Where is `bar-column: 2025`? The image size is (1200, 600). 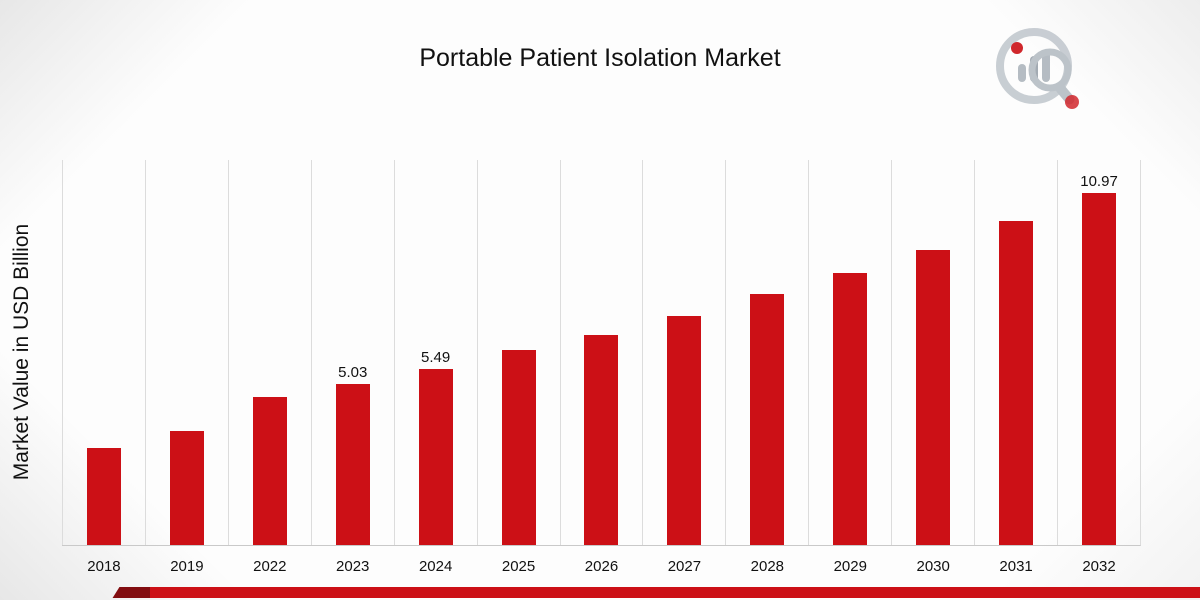
bar-column: 2025 is located at coordinates (518, 367).